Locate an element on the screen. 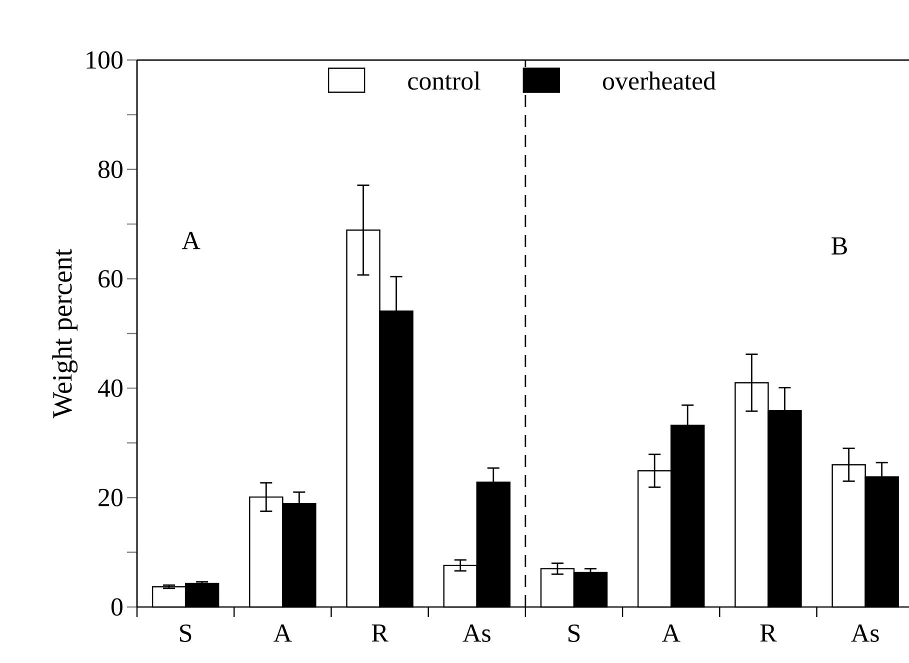 The image size is (909, 663). y-tick-label: 20 is located at coordinates (110, 497).